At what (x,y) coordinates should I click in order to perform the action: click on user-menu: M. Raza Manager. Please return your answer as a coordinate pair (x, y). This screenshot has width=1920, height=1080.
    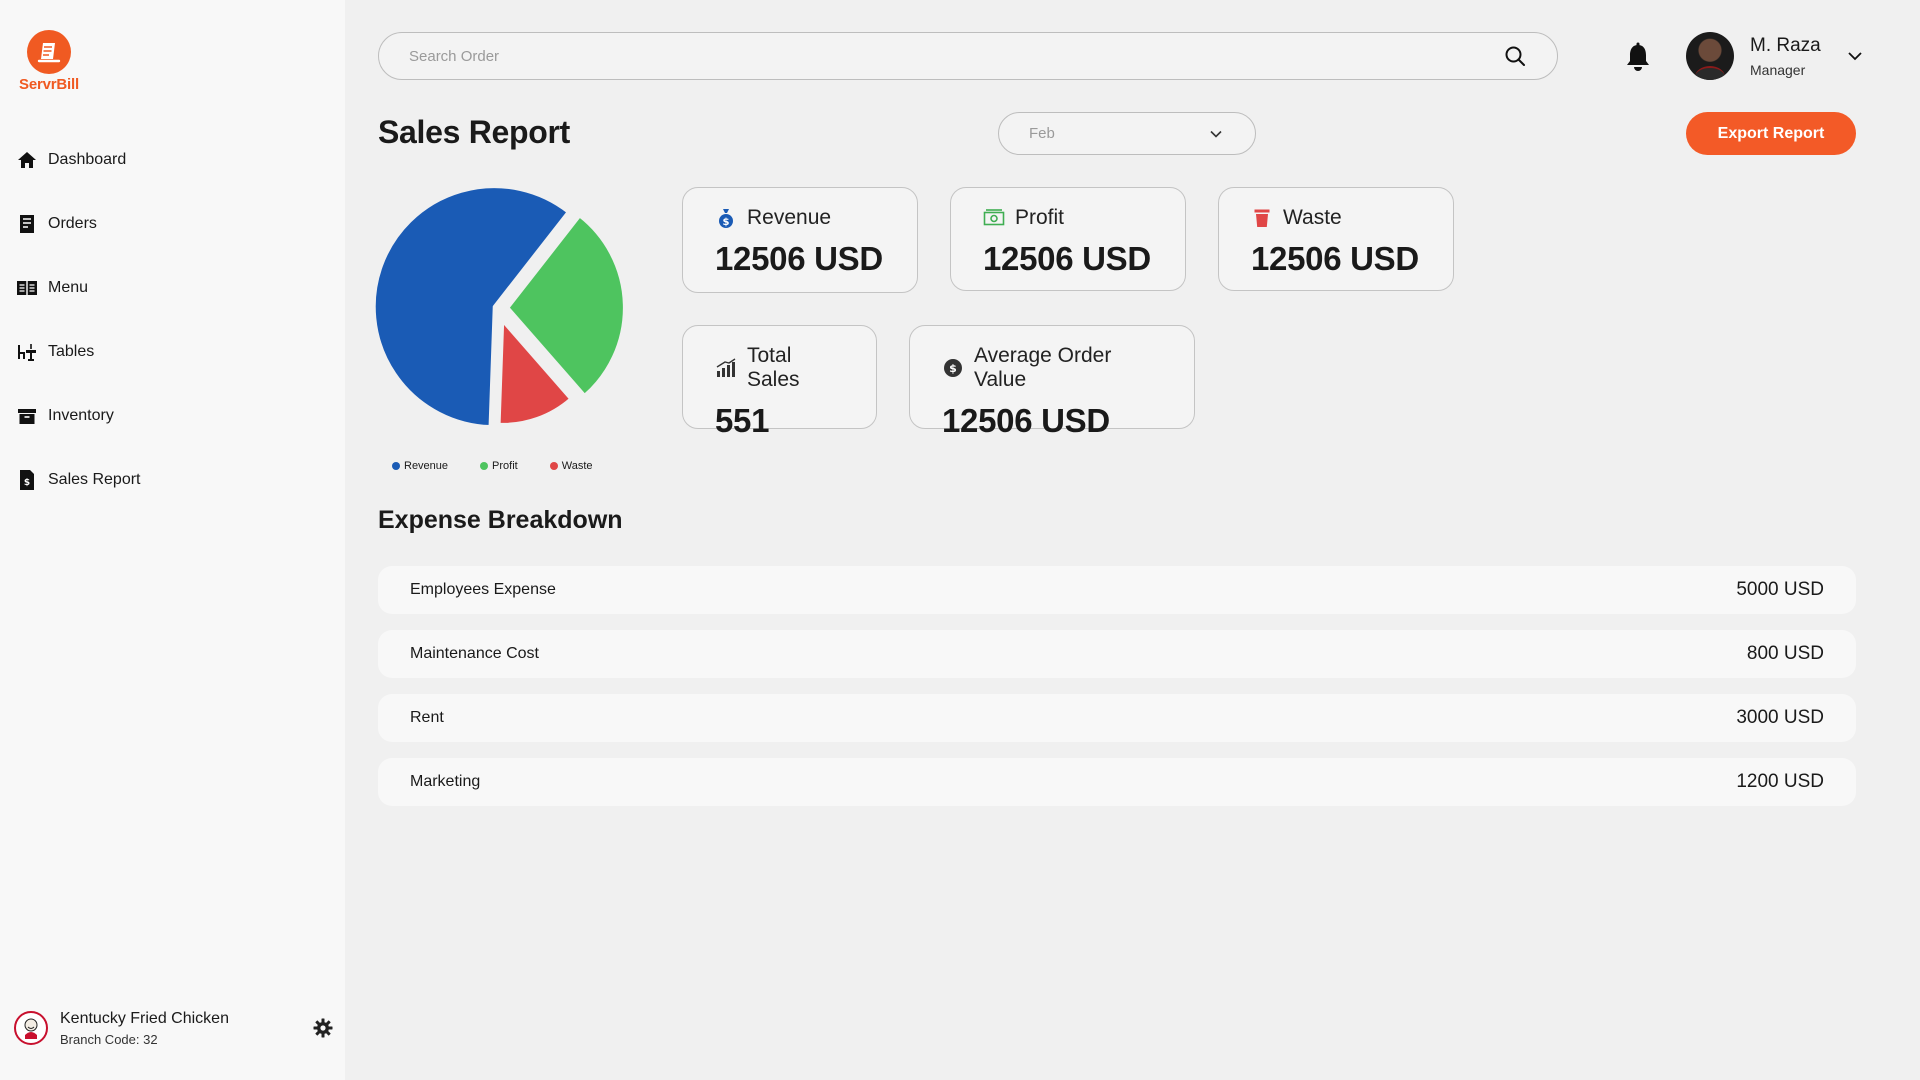
    Looking at the image, I should click on (1774, 56).